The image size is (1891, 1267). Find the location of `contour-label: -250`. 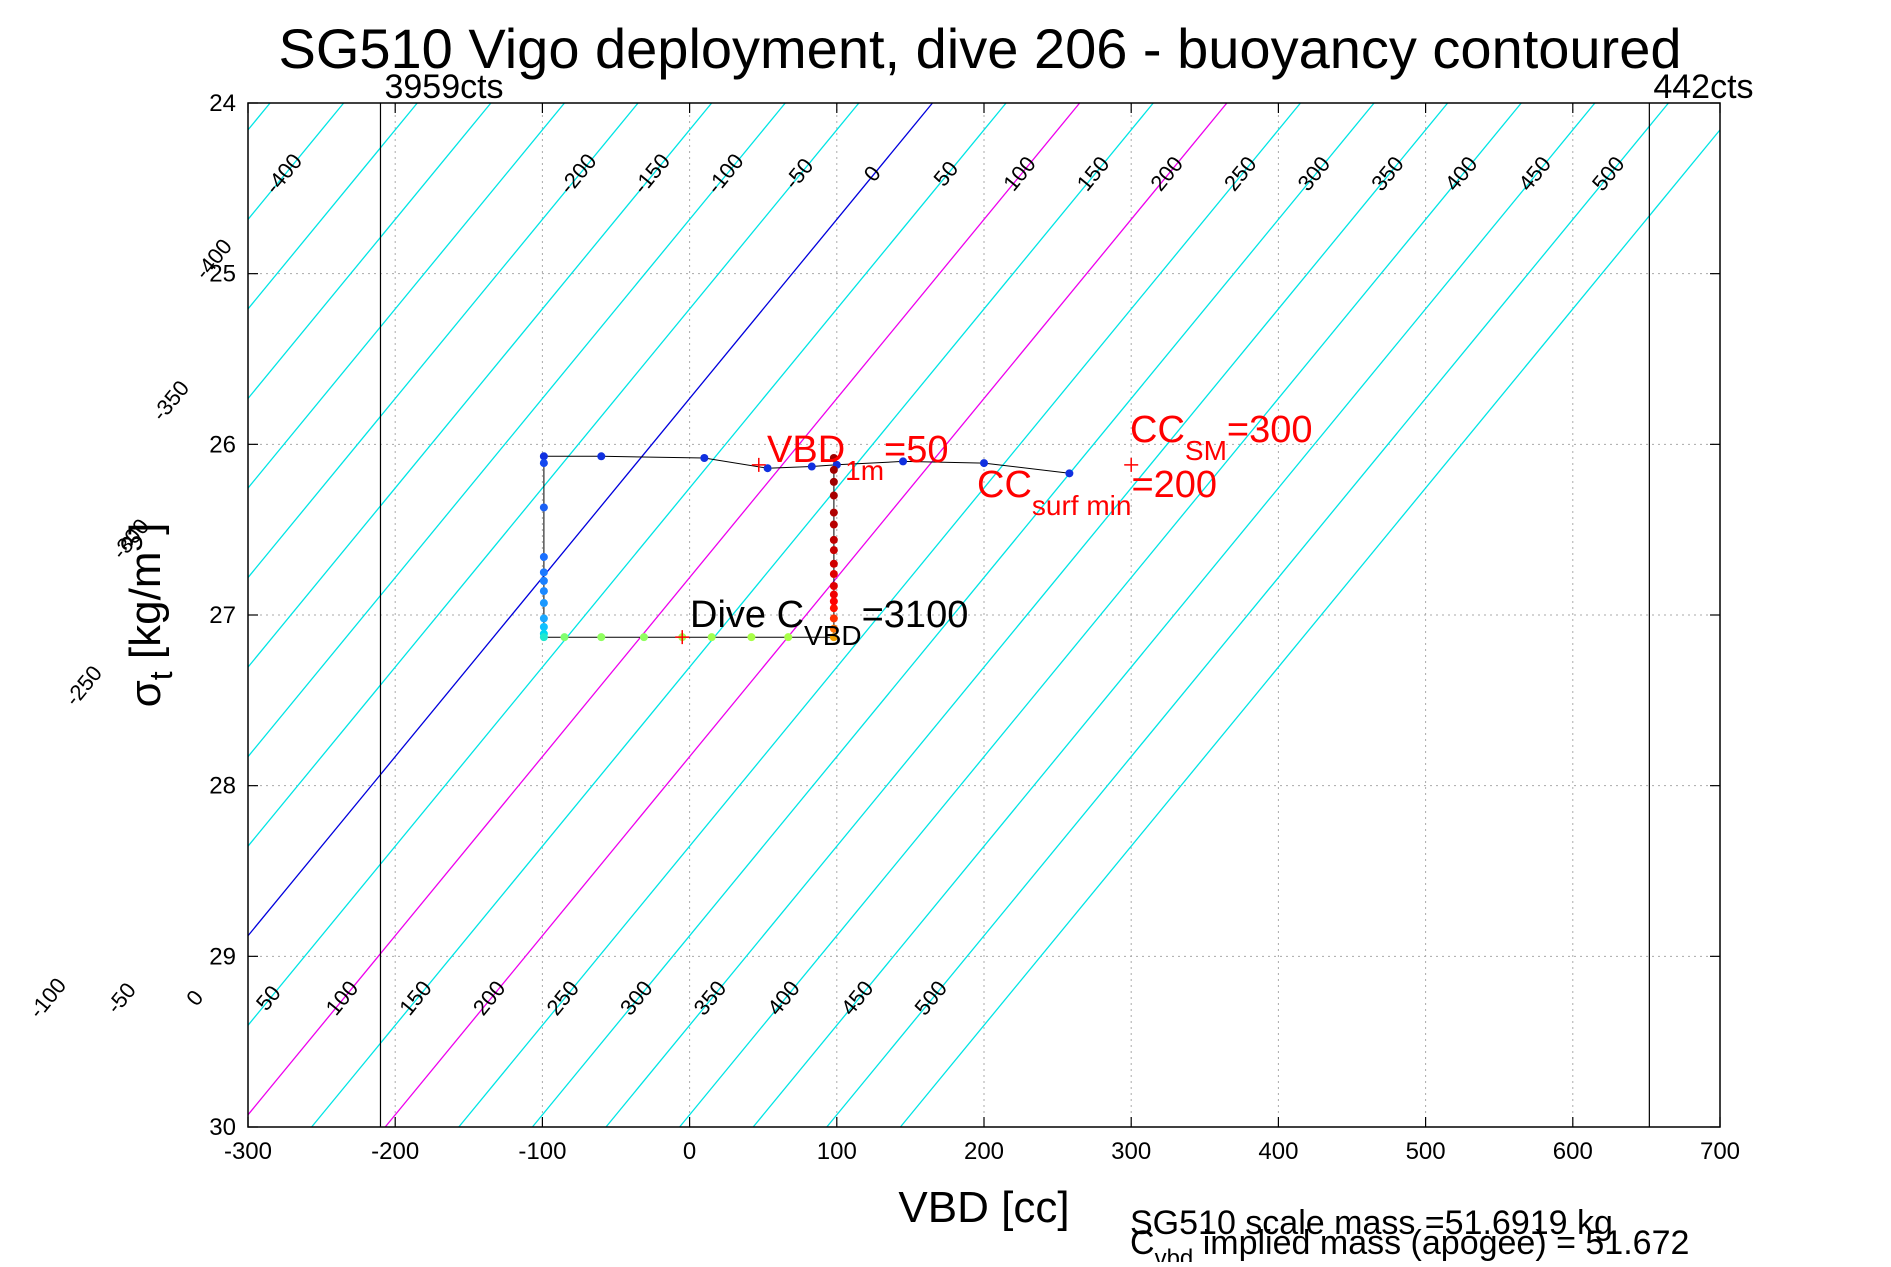

contour-label: -250 is located at coordinates (83, 686).